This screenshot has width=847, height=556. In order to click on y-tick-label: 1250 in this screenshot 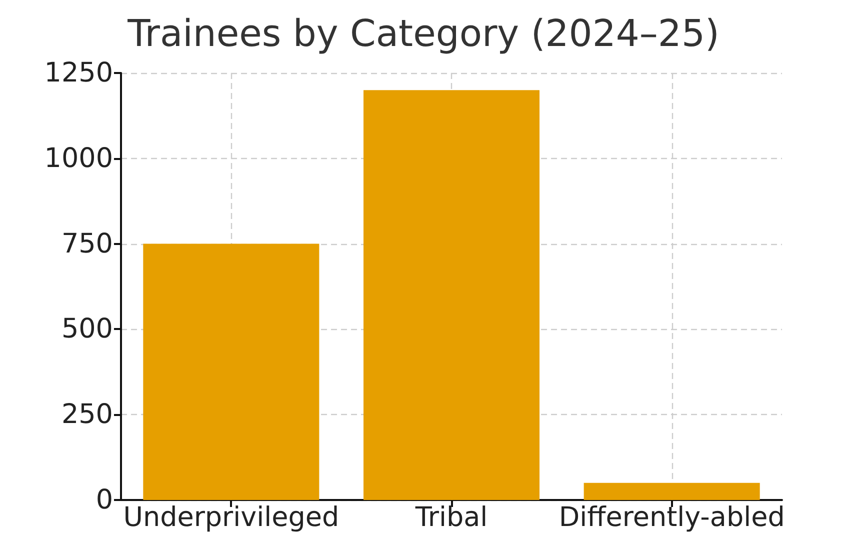, I will do `click(78, 73)`.